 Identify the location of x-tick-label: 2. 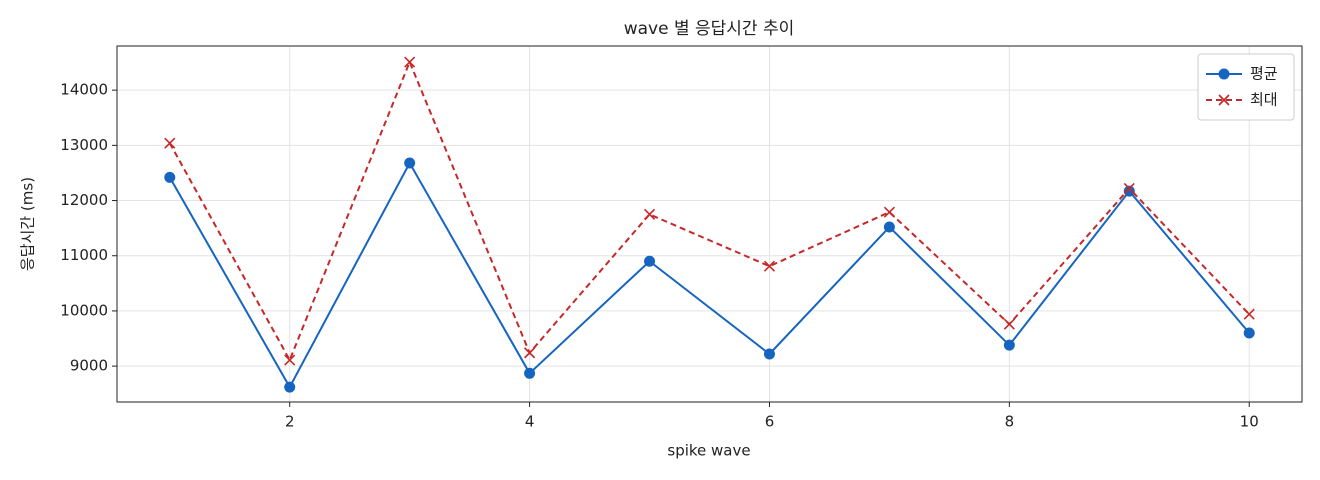
(290, 422).